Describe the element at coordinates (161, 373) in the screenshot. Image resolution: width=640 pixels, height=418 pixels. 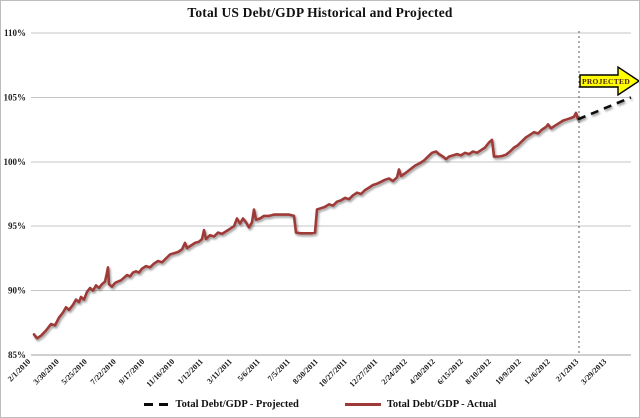
I see `x-axis-label: 11/16/2010` at that location.